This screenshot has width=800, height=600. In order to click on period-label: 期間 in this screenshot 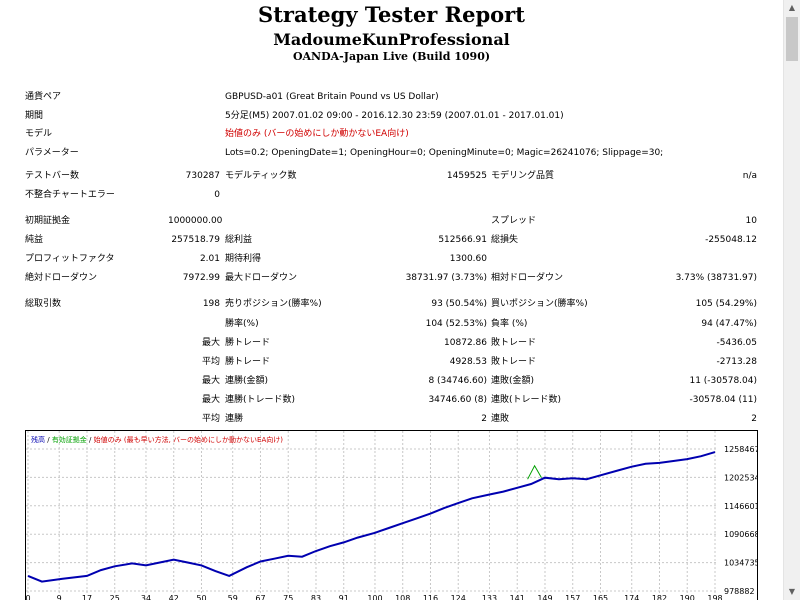, I will do `click(34, 116)`.